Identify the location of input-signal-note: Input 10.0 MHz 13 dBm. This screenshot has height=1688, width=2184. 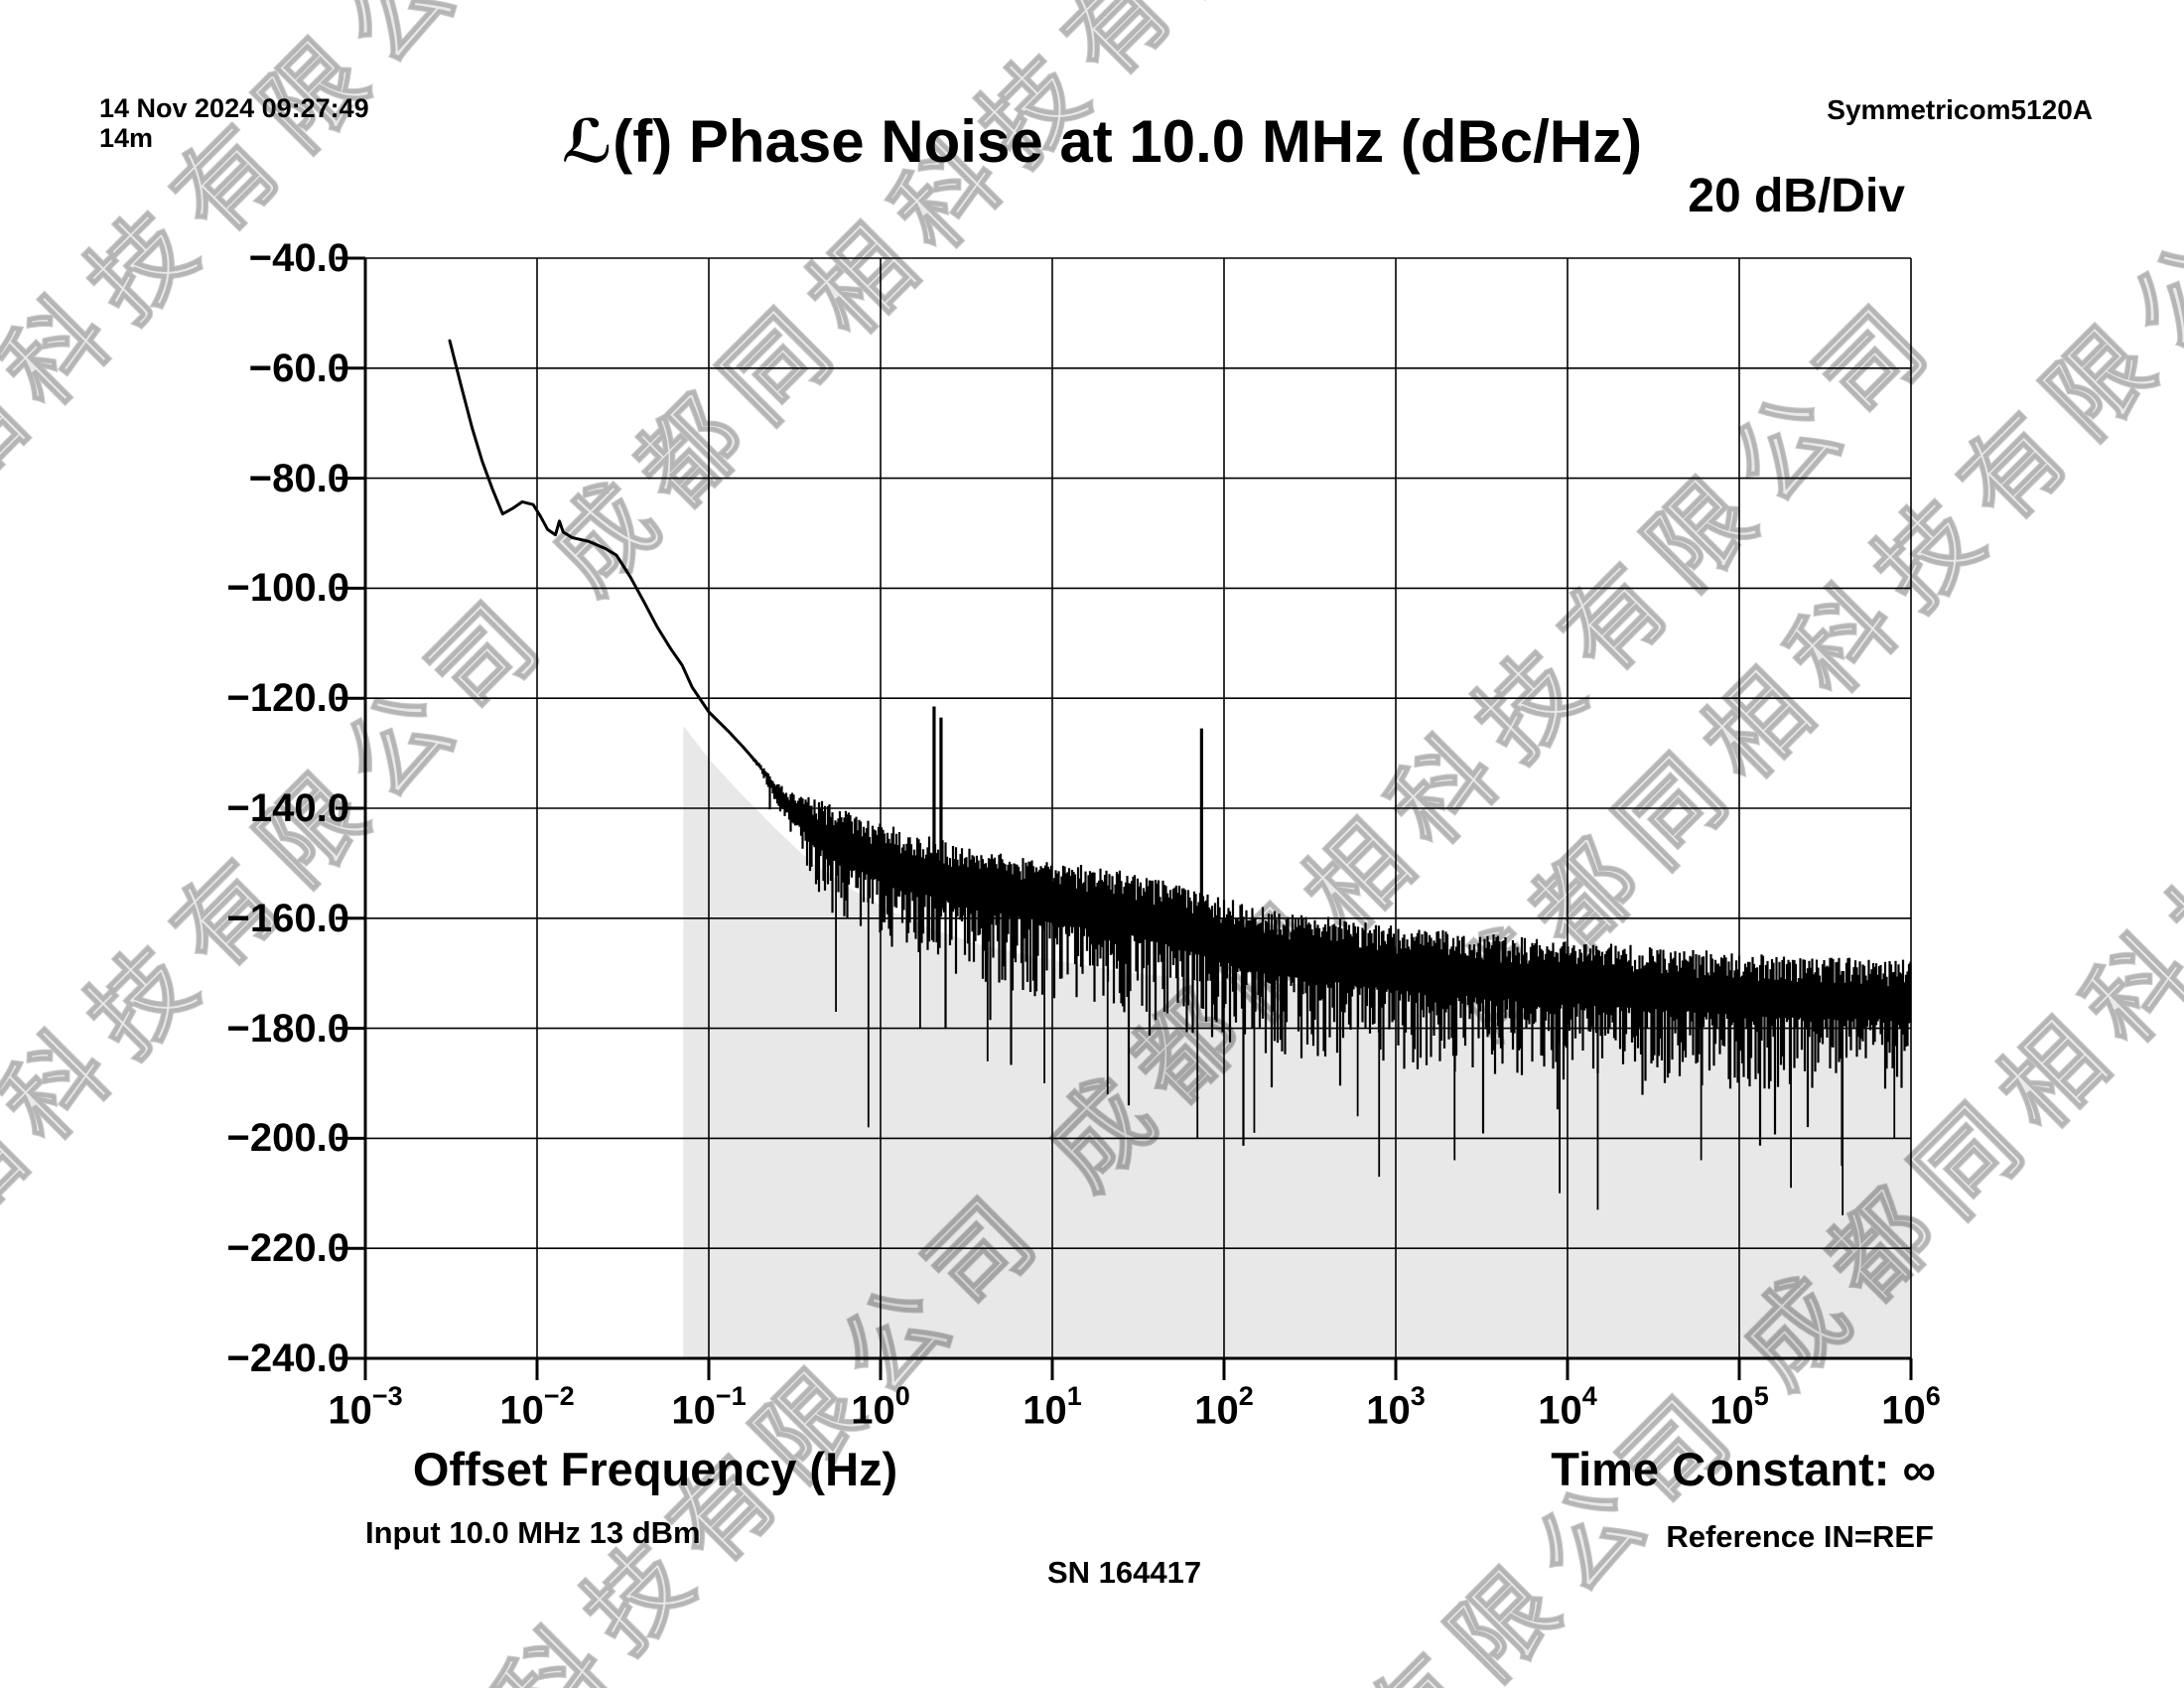
(533, 1532).